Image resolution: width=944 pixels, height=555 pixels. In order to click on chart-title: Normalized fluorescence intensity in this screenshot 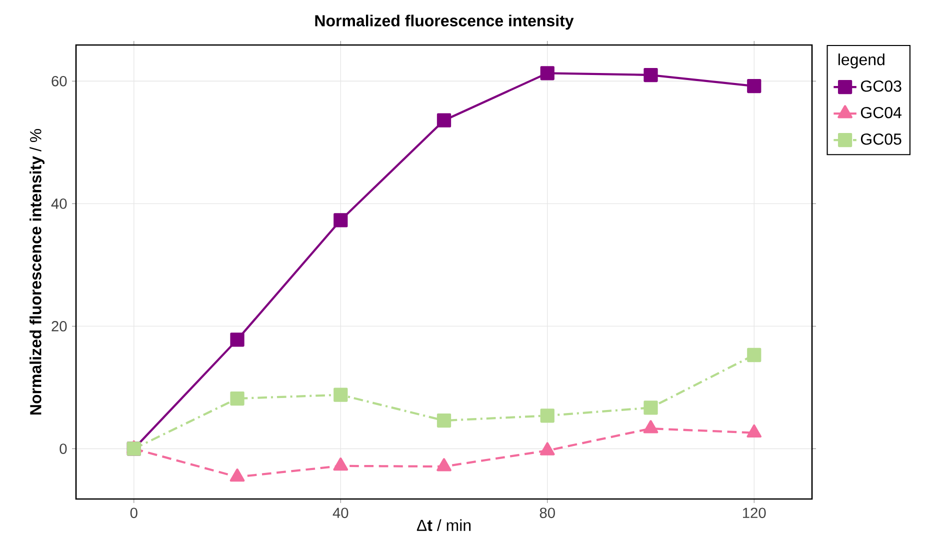, I will do `click(444, 22)`.